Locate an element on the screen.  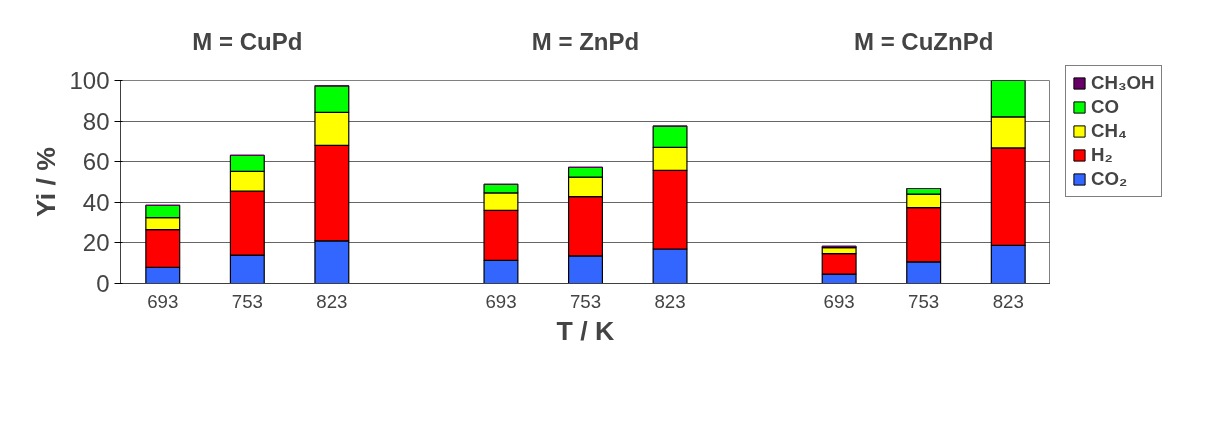
y-axis-title: Yi / % is located at coordinates (46, 182).